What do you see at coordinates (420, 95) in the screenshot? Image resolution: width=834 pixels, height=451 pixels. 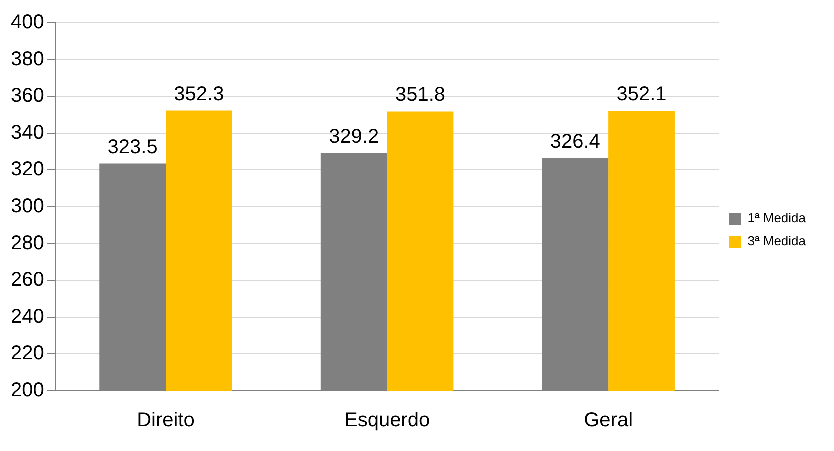 I see `data-label: 351.8` at bounding box center [420, 95].